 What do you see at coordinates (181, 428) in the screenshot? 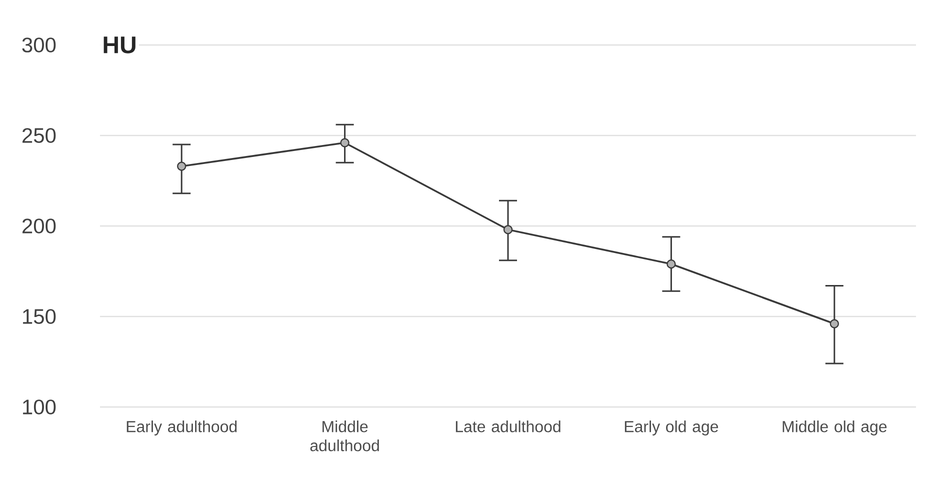
I see `x-tick-label: Early adulthood` at bounding box center [181, 428].